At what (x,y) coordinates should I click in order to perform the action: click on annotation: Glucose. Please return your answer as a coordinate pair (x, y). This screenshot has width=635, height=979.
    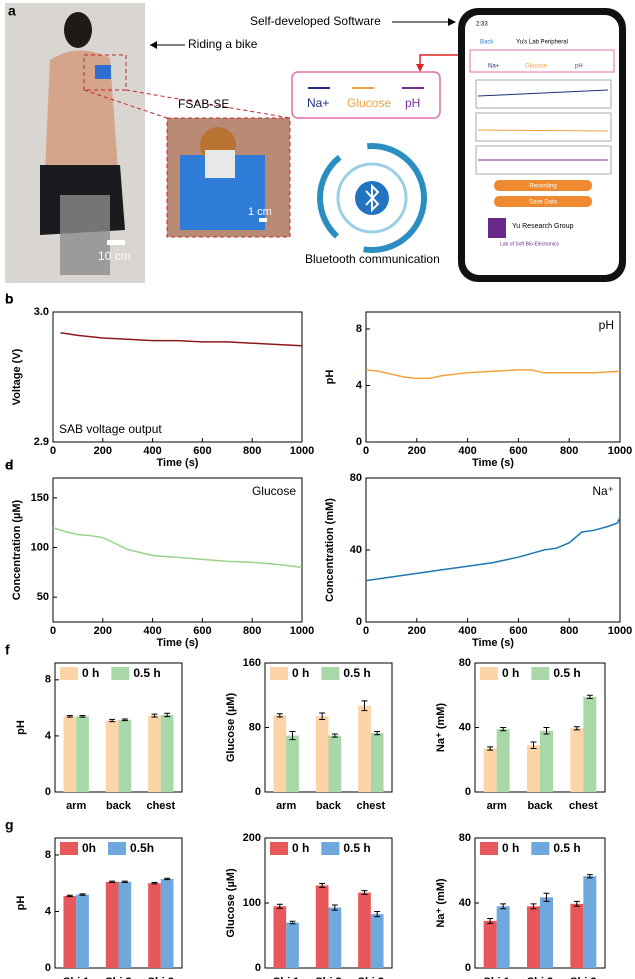
    Looking at the image, I should click on (274, 491).